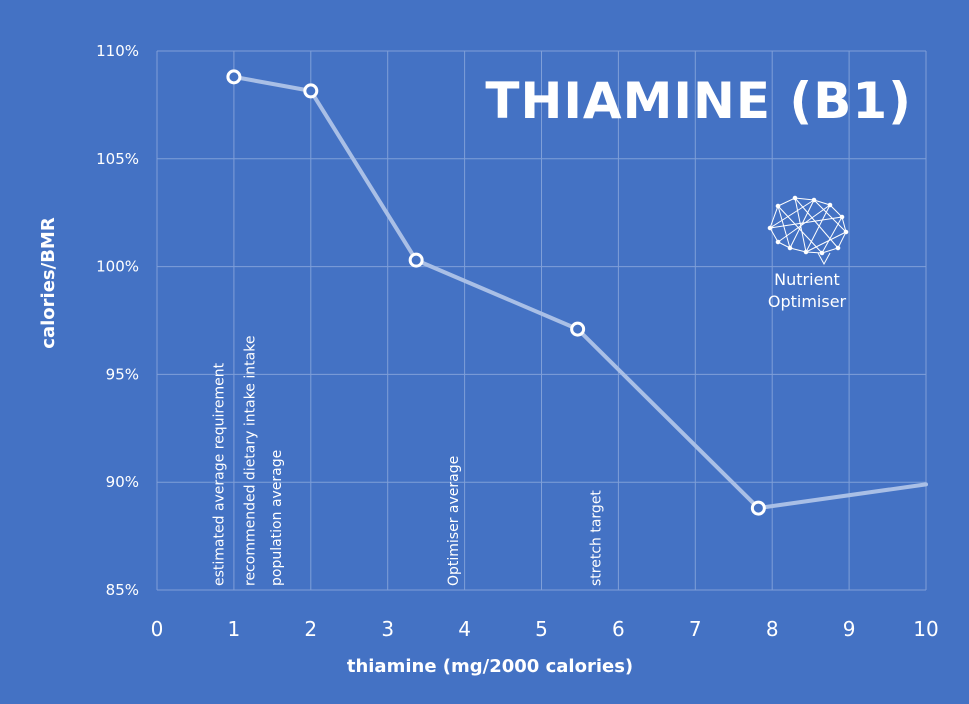  What do you see at coordinates (698, 101) in the screenshot?
I see `chart-title: THIAMINE (B1)` at bounding box center [698, 101].